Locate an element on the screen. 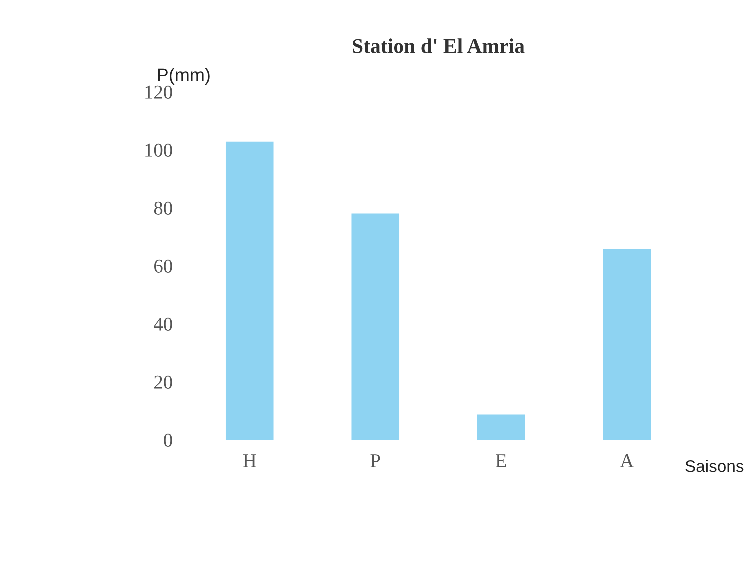 This screenshot has width=756, height=583. y-tick-label: 120 is located at coordinates (159, 92).